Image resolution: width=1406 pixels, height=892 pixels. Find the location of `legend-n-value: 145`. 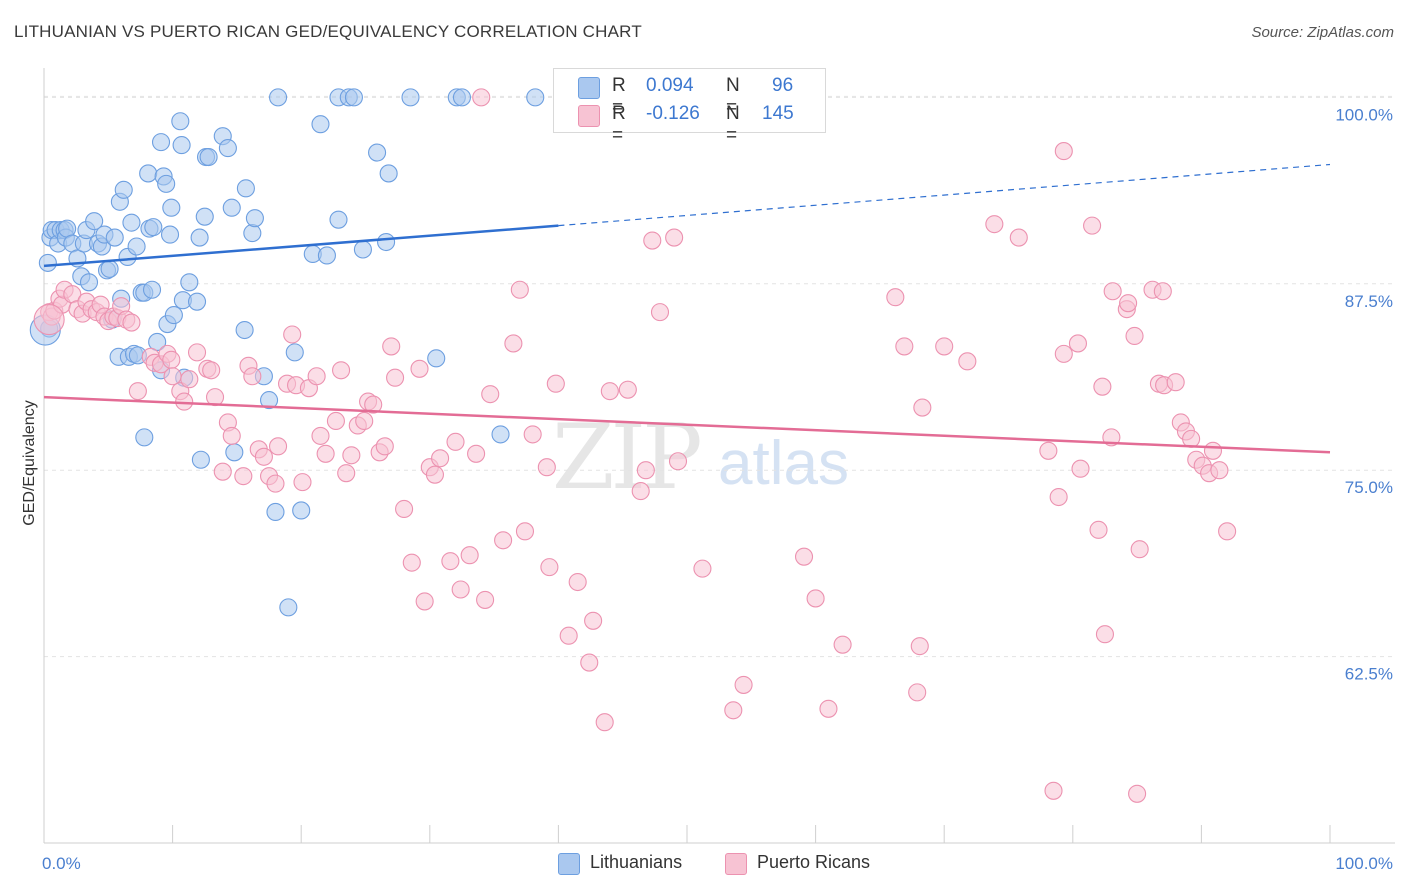

legend-n-value: 145 is located at coordinates (778, 113).